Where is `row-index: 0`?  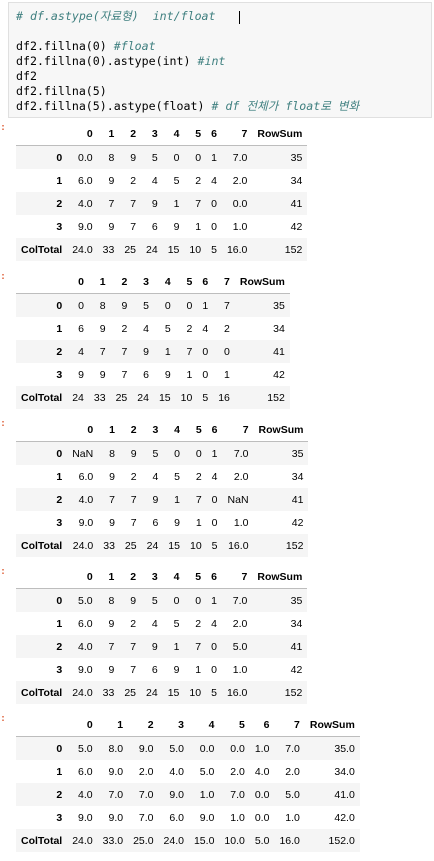 row-index: 0 is located at coordinates (41, 749).